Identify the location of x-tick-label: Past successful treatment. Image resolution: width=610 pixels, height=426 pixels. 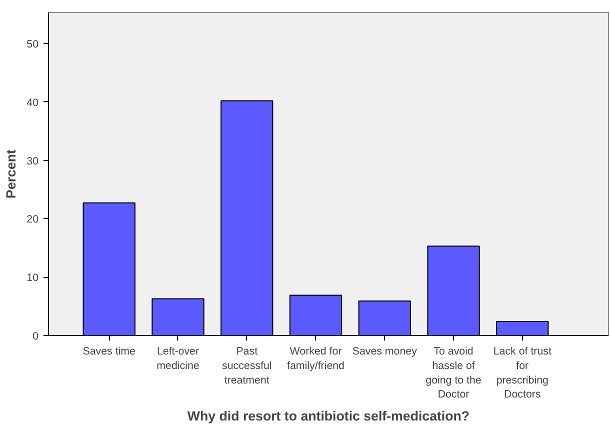
(247, 366).